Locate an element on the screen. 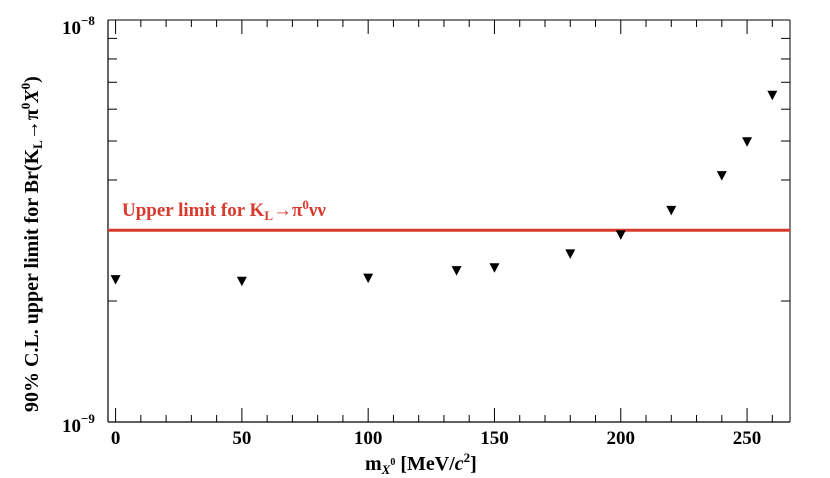 The height and width of the screenshot is (478, 830). y-tick-label-bottom: 10−9 is located at coordinates (78, 424).